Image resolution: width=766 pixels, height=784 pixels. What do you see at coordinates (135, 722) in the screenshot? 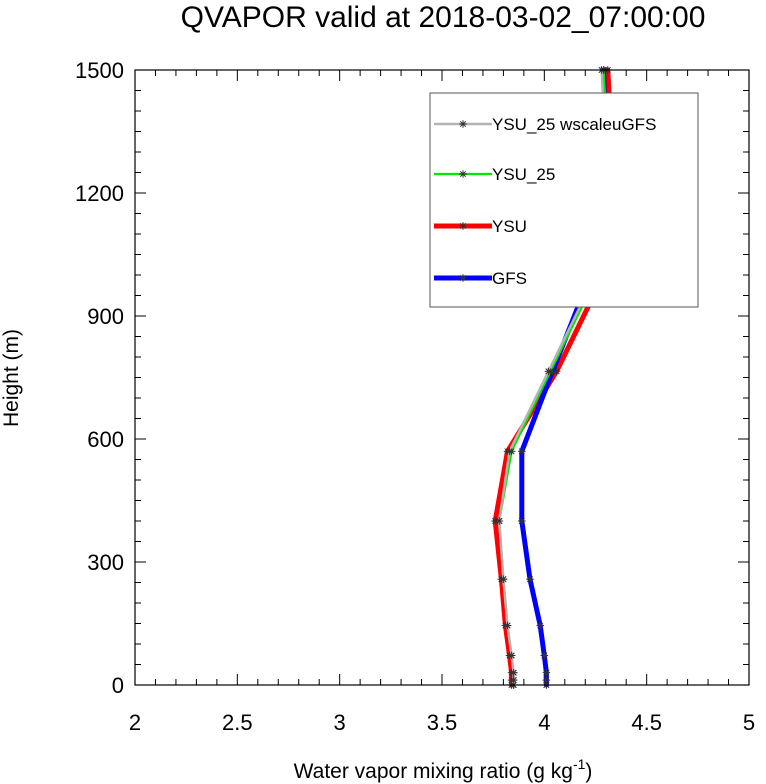
I see `x-tick-label: 2` at bounding box center [135, 722].